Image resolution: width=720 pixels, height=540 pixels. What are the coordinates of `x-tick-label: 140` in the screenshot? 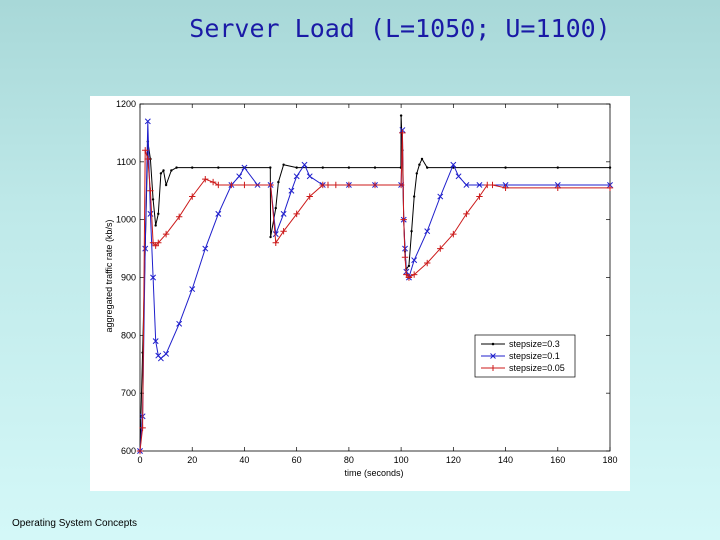 It's located at (505, 460).